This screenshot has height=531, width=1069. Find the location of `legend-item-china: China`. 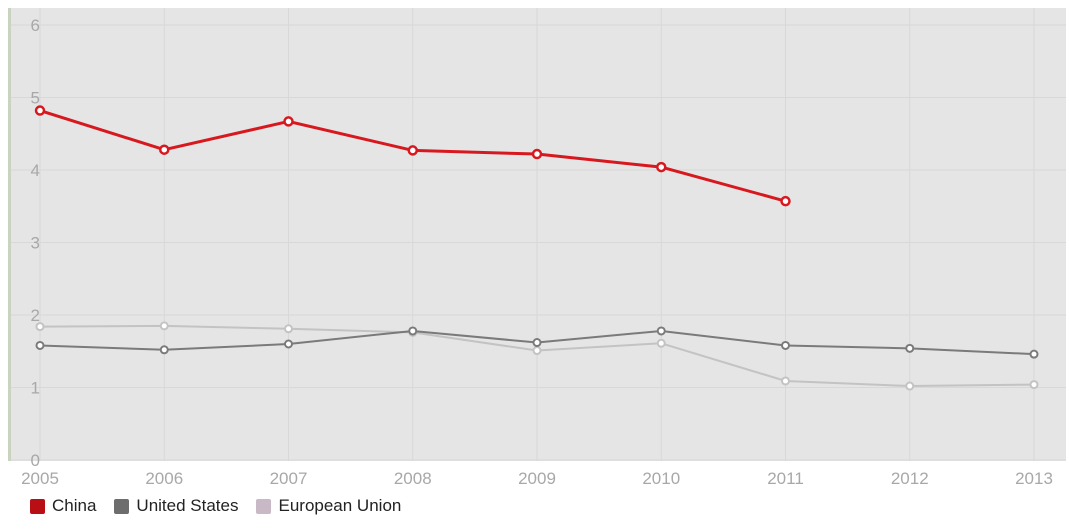

legend-item-china: China is located at coordinates (63, 506).